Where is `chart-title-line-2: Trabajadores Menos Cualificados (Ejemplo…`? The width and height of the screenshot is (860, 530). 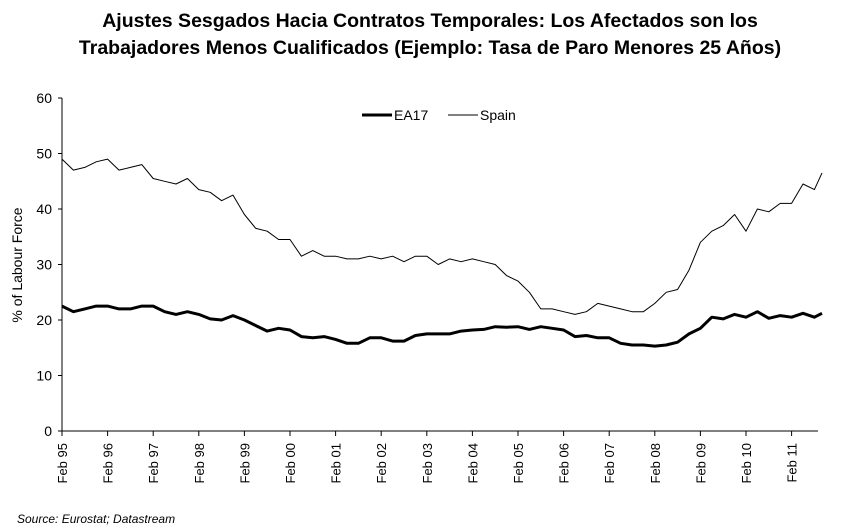
chart-title-line-2: Trabajadores Menos Cualificados (Ejemplo… is located at coordinates (430, 48).